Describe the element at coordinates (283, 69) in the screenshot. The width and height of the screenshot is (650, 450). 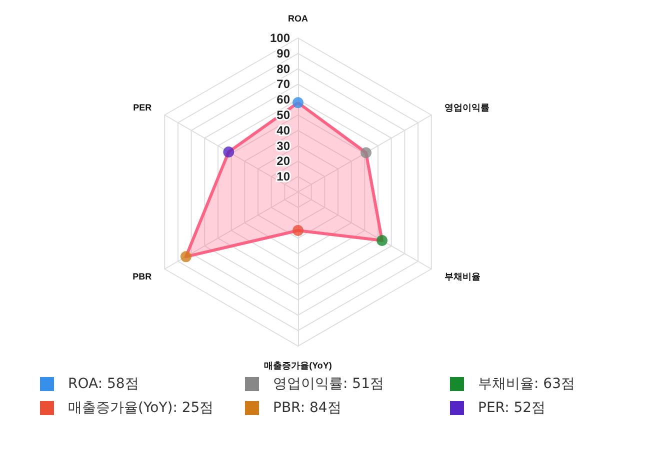
I see `y-tick-label: 80` at that location.